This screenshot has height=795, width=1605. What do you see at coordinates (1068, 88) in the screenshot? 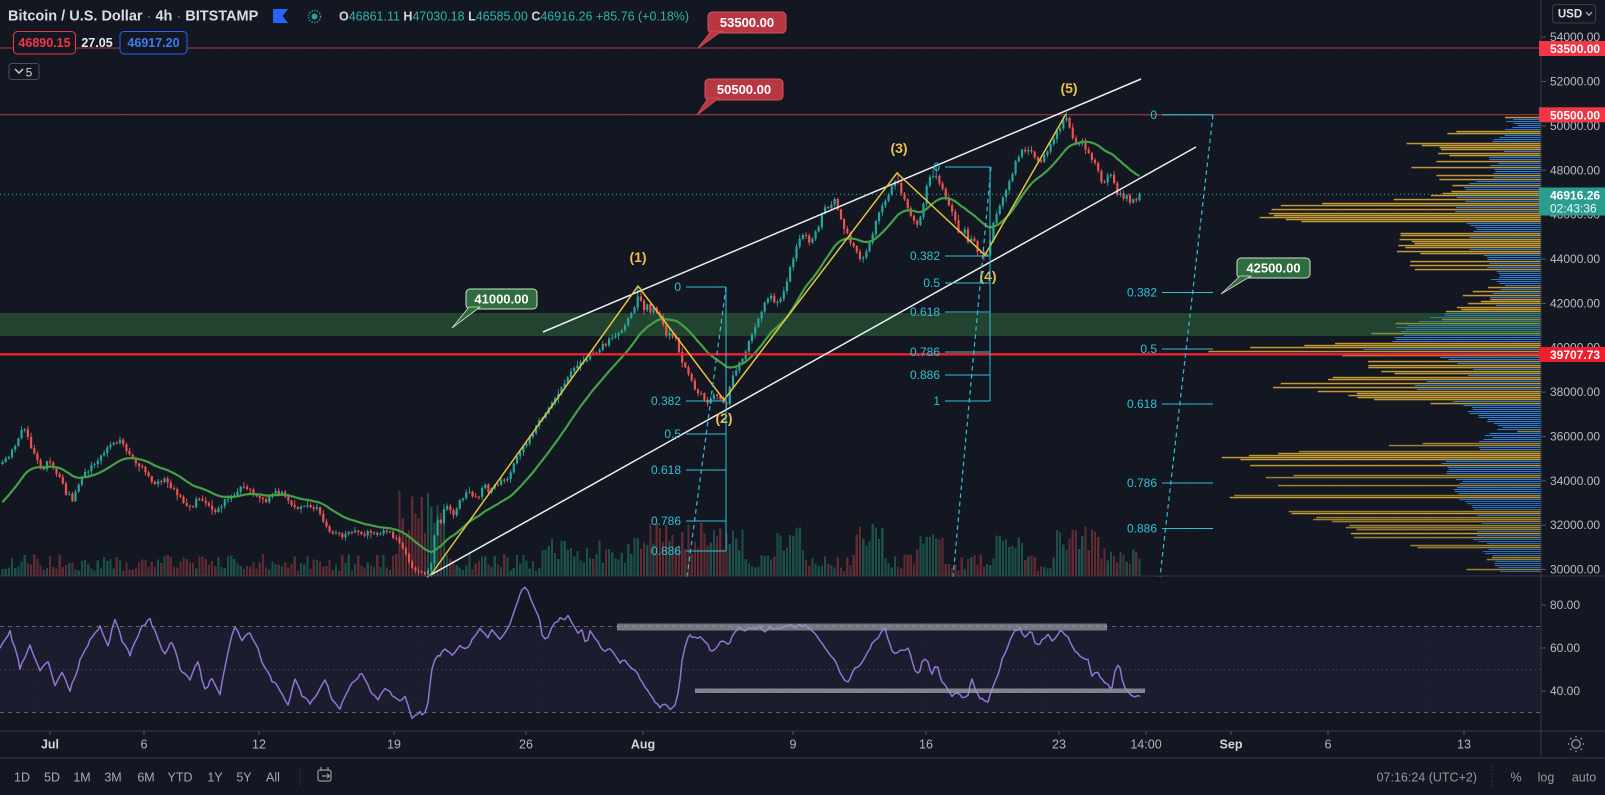
I see `svg-text: (5)` at bounding box center [1068, 88].